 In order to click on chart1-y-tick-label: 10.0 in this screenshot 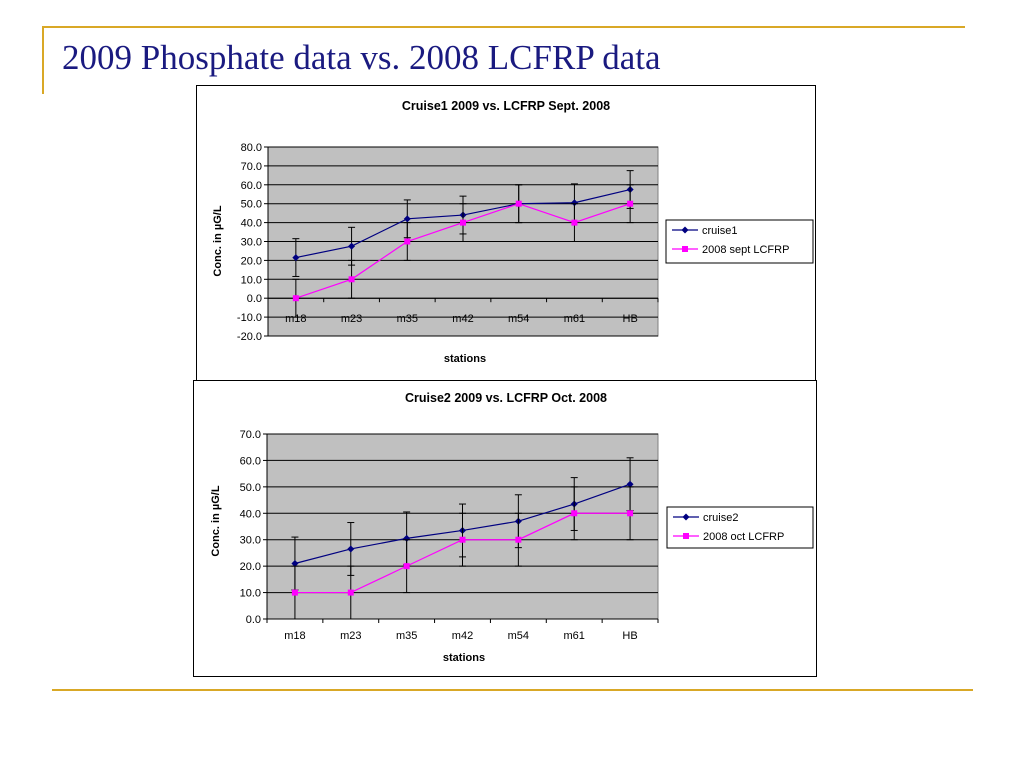, I will do `click(251, 280)`.